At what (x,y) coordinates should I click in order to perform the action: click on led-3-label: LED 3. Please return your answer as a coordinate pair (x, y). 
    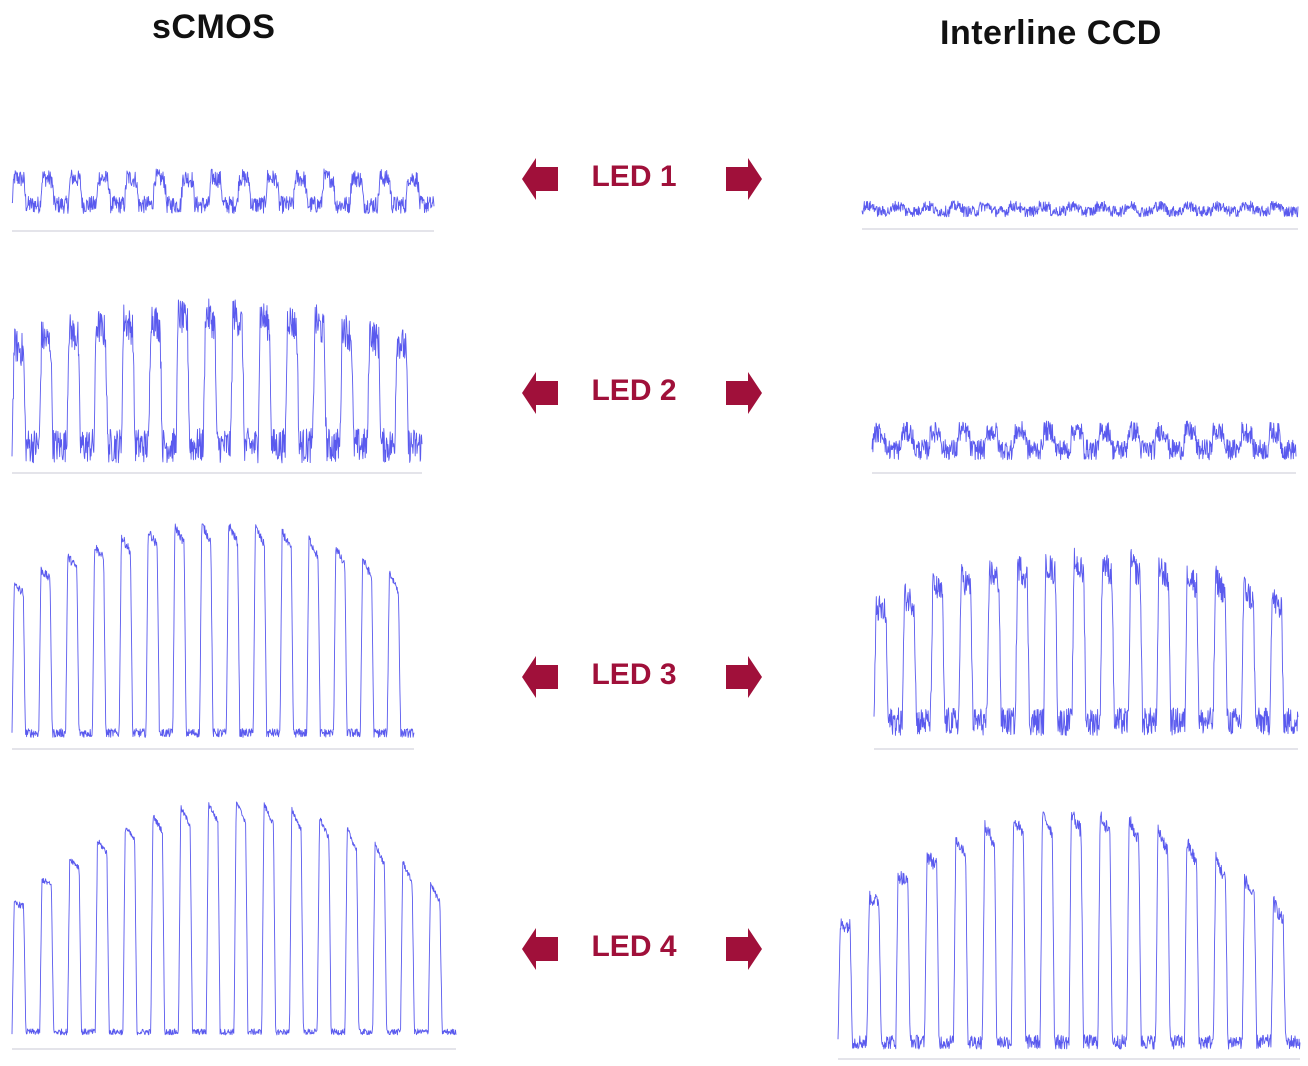
    Looking at the image, I should click on (634, 674).